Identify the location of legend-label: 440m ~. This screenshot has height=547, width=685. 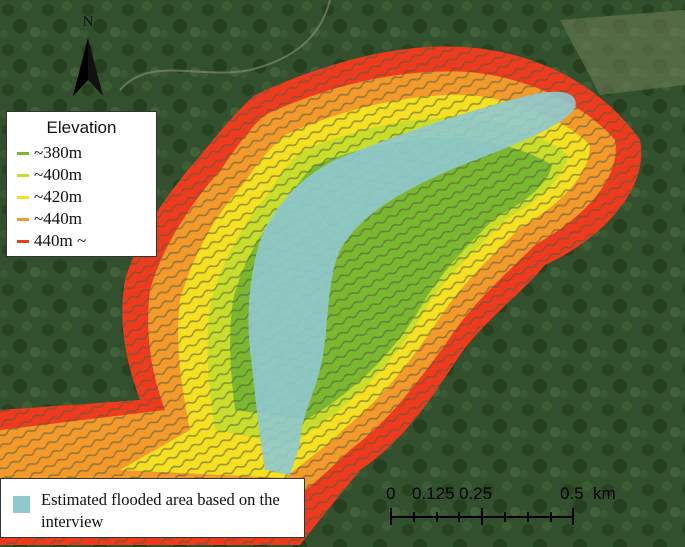
(60, 240).